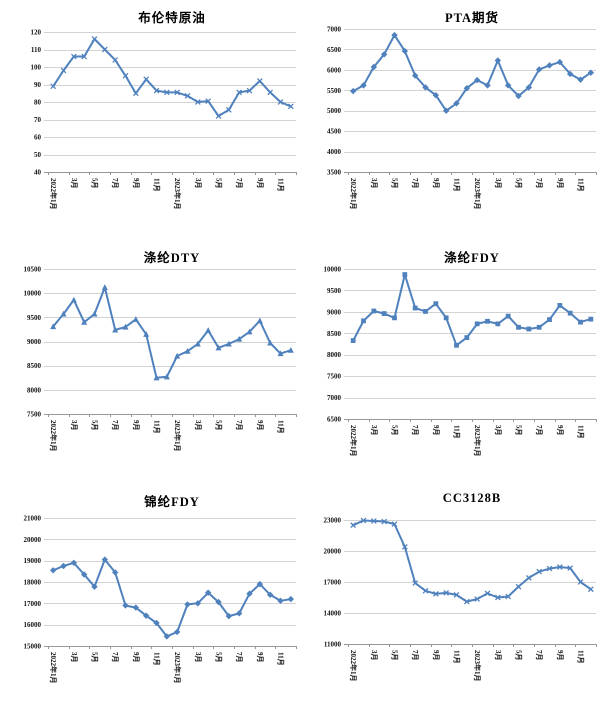 Image resolution: width=600 pixels, height=728 pixels. What do you see at coordinates (33, 540) in the screenshot?
I see `svg-text: 20000` at bounding box center [33, 540].